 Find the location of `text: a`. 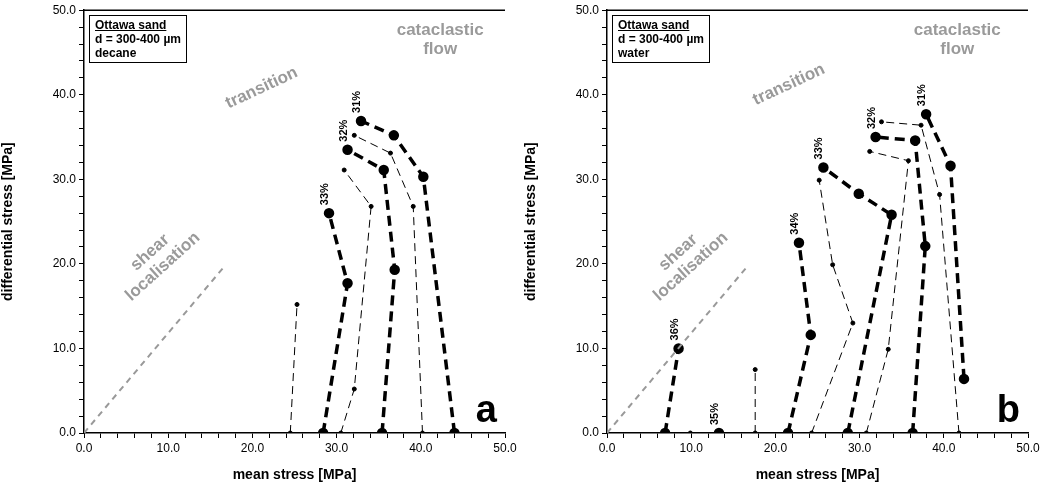

text: a is located at coordinates (486, 409).